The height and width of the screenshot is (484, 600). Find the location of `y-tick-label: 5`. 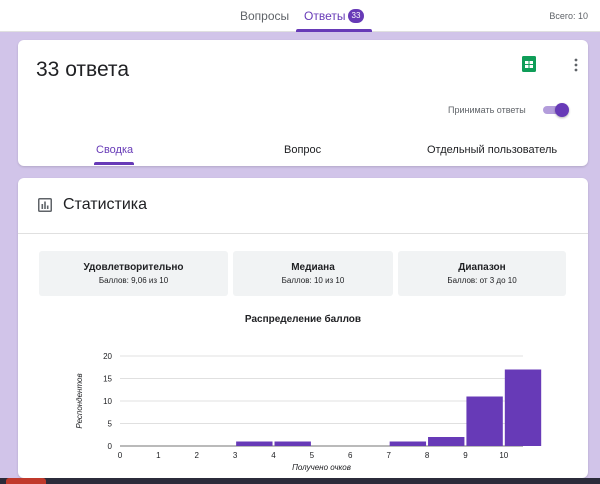

y-tick-label: 5 is located at coordinates (110, 424).